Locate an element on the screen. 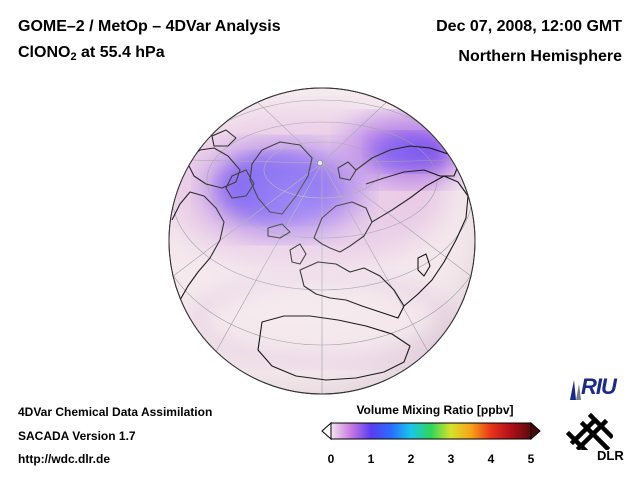 This screenshot has height=480, width=640. colorbar-tick-label: 2 is located at coordinates (411, 459).